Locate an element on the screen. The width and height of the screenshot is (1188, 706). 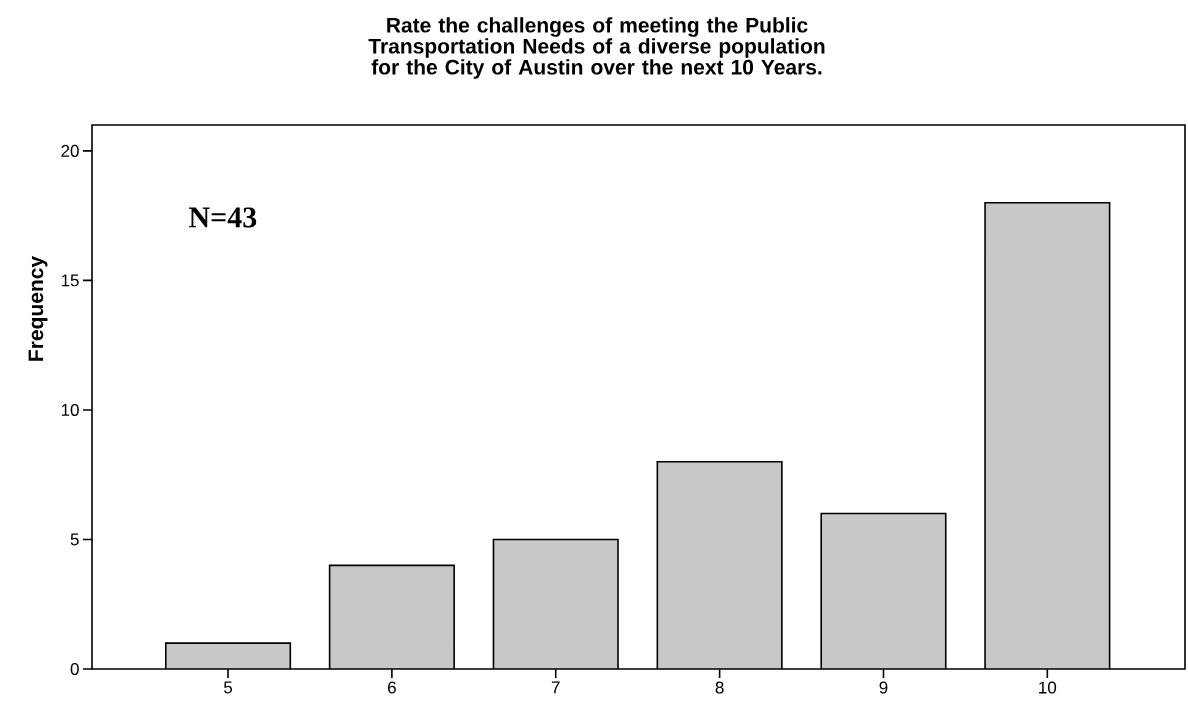
x-tick-label: 5 is located at coordinates (228, 687).